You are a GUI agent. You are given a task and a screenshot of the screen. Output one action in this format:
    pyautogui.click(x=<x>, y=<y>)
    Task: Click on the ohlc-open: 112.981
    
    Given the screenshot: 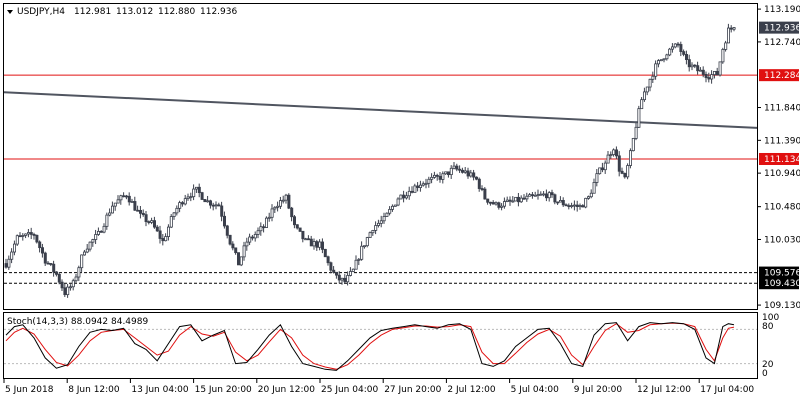 What is the action you would take?
    pyautogui.click(x=92, y=12)
    